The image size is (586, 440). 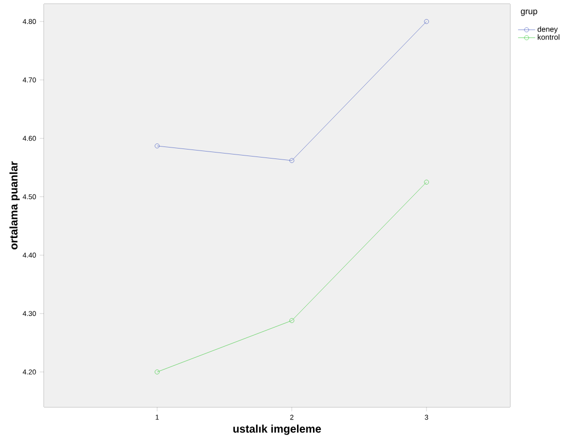 I want to click on y-axis-title: ortalama puanlar, so click(x=14, y=205).